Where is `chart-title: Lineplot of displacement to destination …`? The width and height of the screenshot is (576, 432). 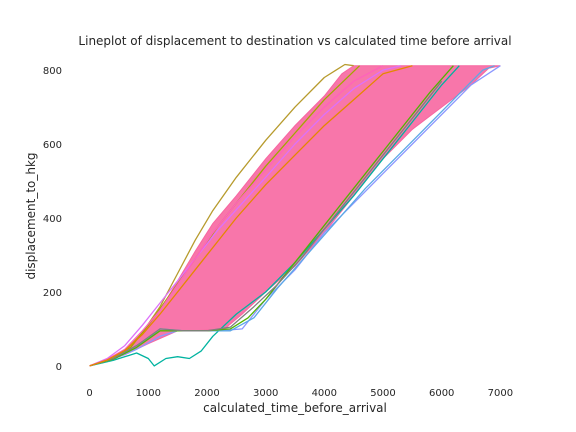
chart-title: Lineplot of displacement to destination … is located at coordinates (295, 41).